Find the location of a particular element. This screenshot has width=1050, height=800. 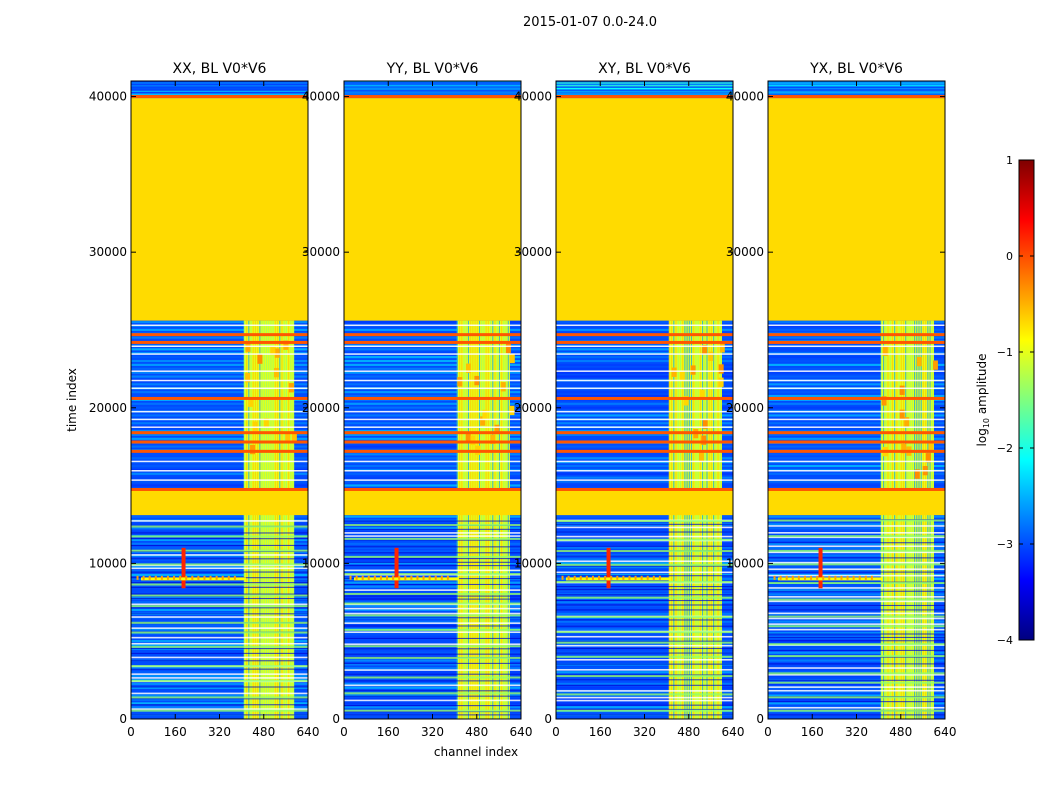

fringe-arm is located at coordinates (831, 579).